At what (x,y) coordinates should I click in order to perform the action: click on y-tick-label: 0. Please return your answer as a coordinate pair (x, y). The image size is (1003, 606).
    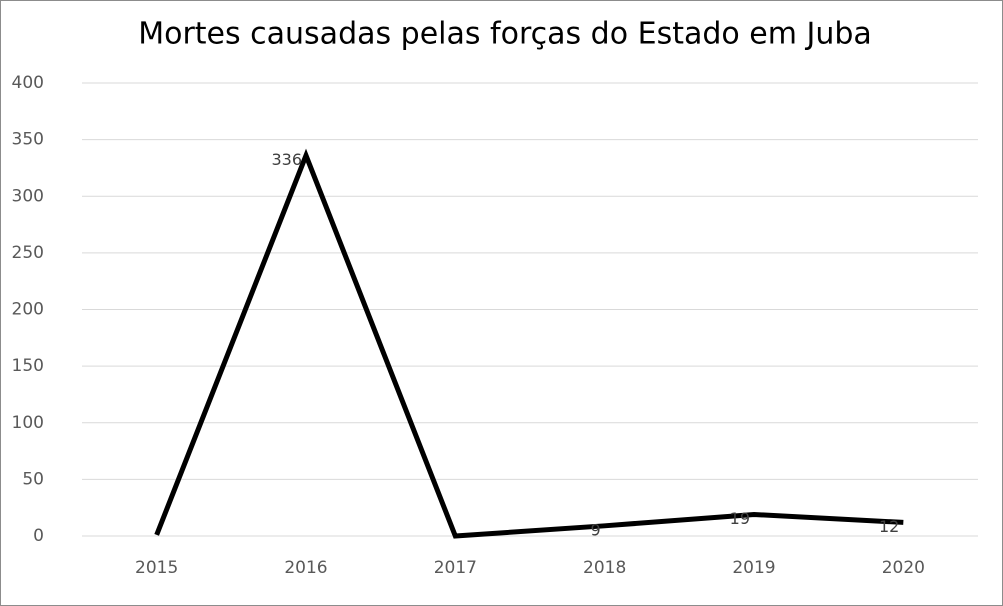
    Looking at the image, I should click on (38, 536).